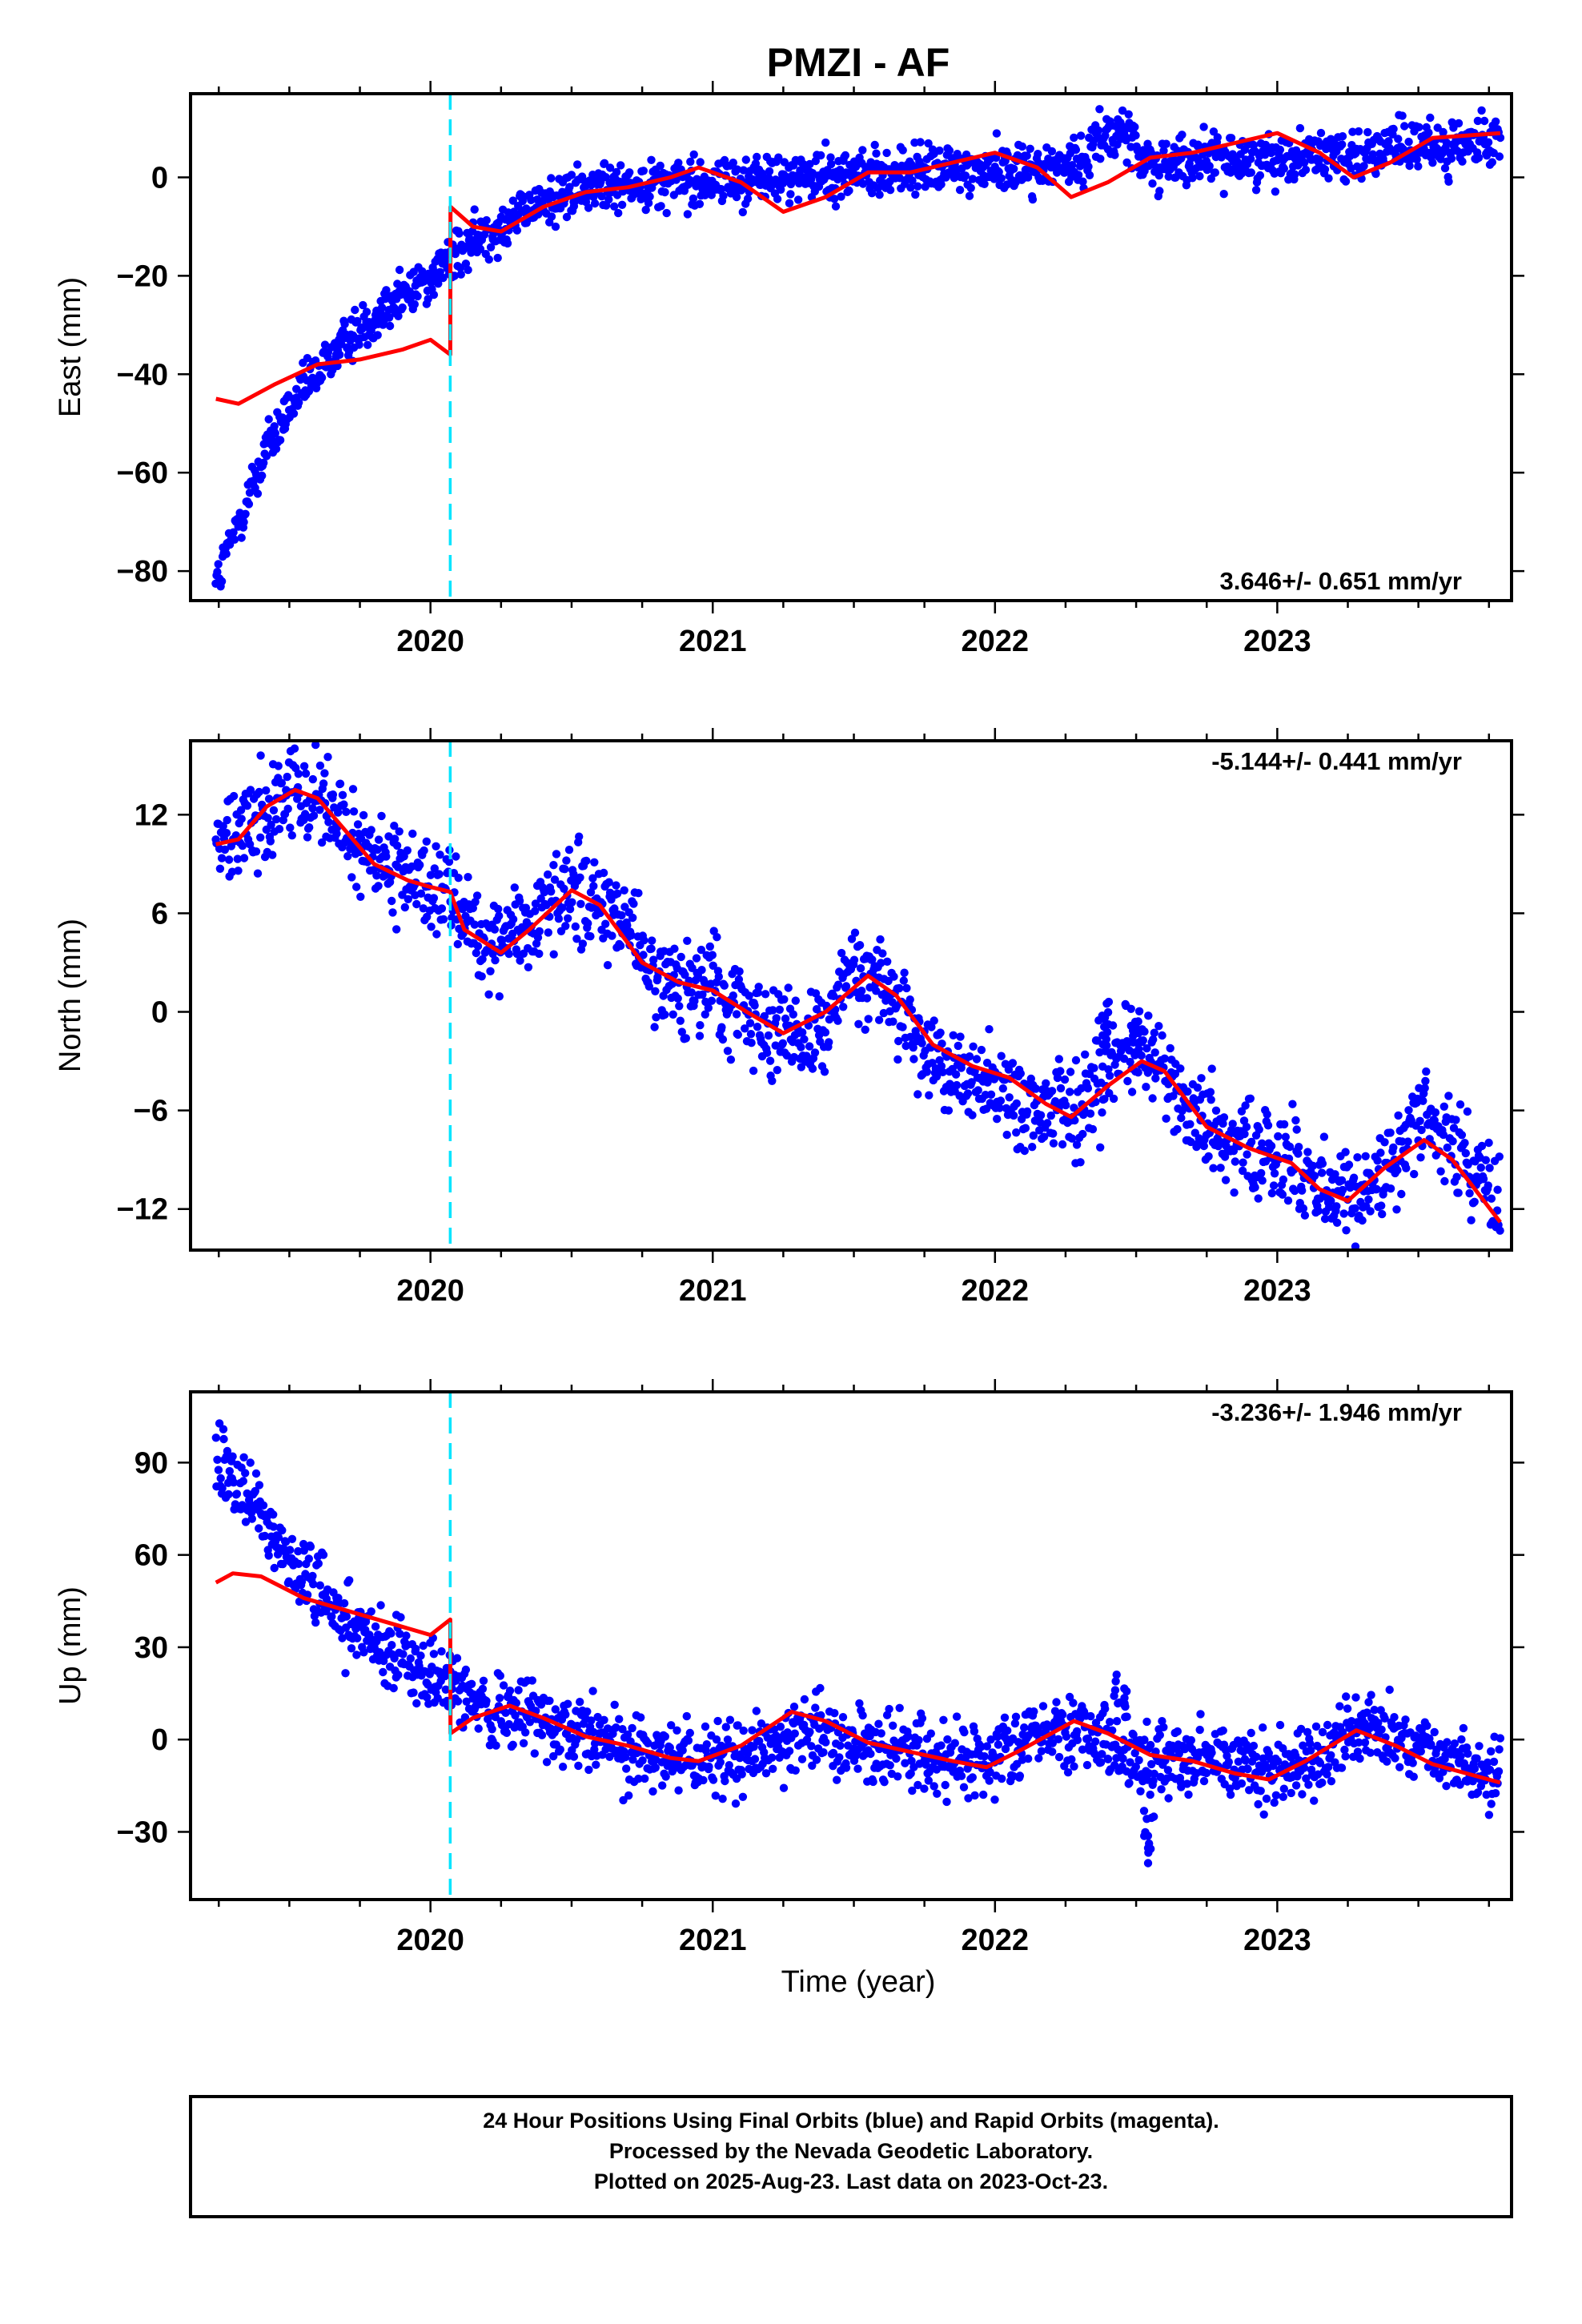 This screenshot has height=2324, width=1582. I want to click on x-tick-label: 2022, so click(996, 1291).